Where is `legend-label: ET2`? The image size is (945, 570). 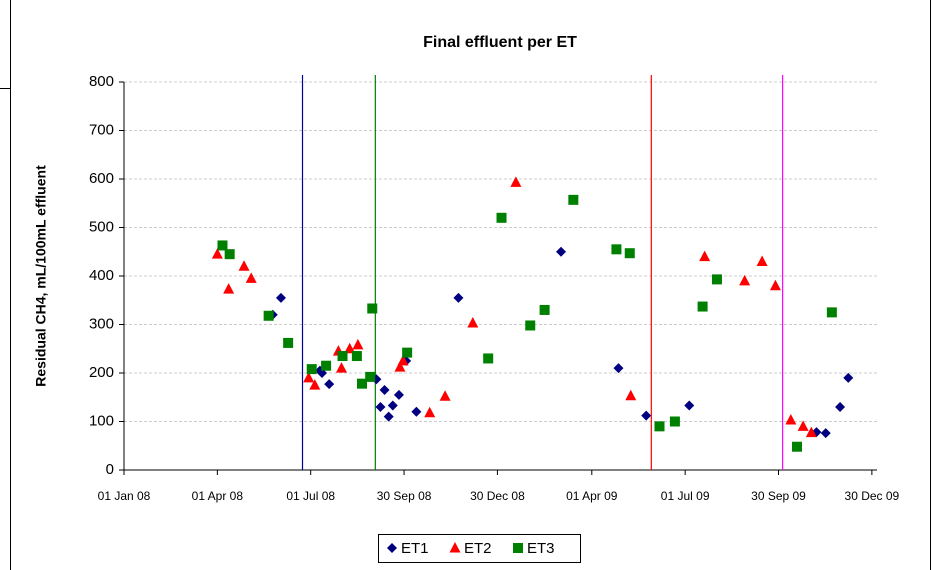
legend-label: ET2 is located at coordinates (478, 548).